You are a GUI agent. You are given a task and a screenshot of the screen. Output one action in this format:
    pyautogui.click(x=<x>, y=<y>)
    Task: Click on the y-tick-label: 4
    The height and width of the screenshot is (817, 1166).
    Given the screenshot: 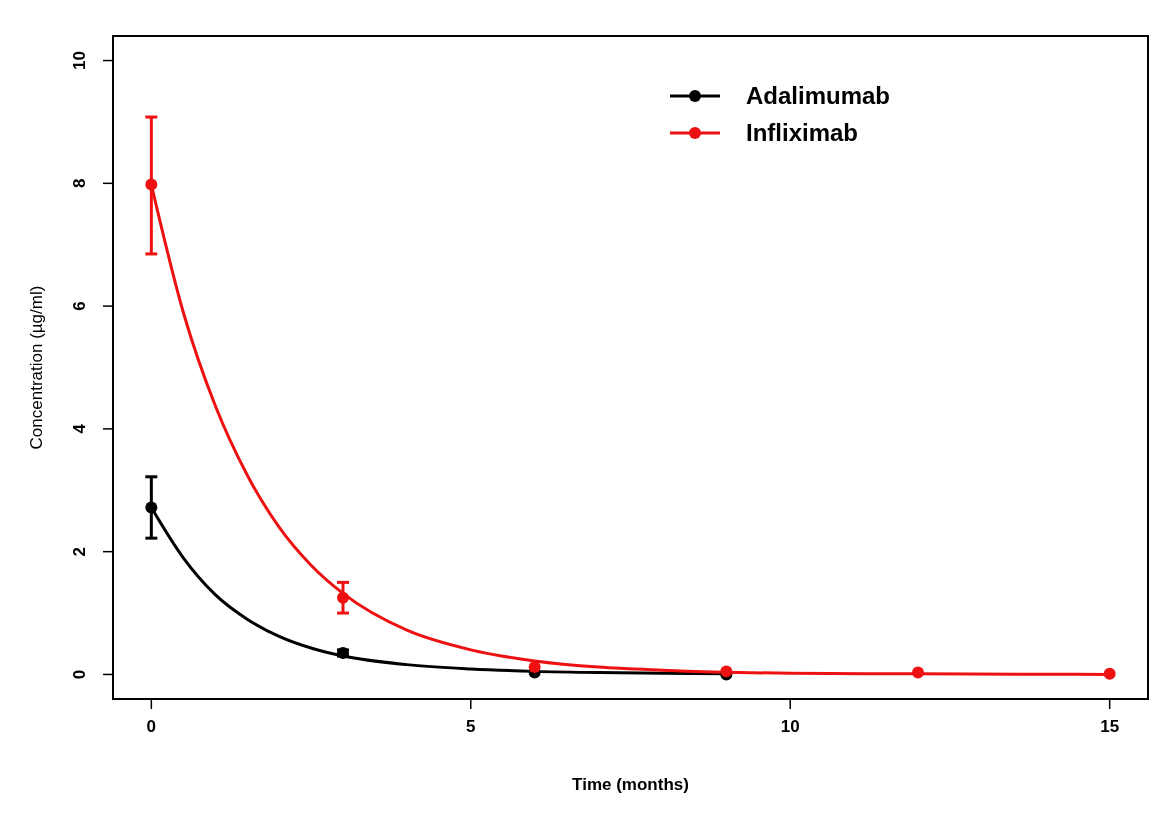 What is the action you would take?
    pyautogui.click(x=79, y=428)
    